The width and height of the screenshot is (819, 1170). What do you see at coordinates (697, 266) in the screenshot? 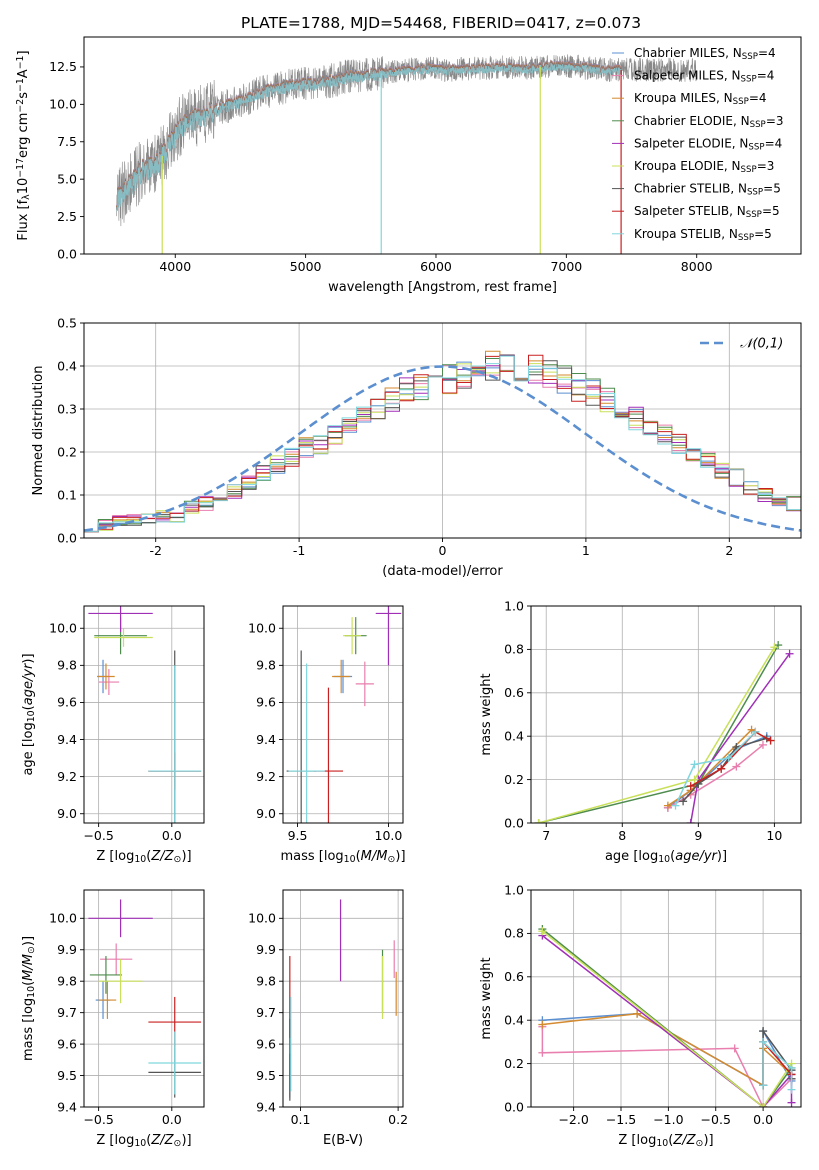
I see `x-tick-label: 8000` at bounding box center [697, 266].